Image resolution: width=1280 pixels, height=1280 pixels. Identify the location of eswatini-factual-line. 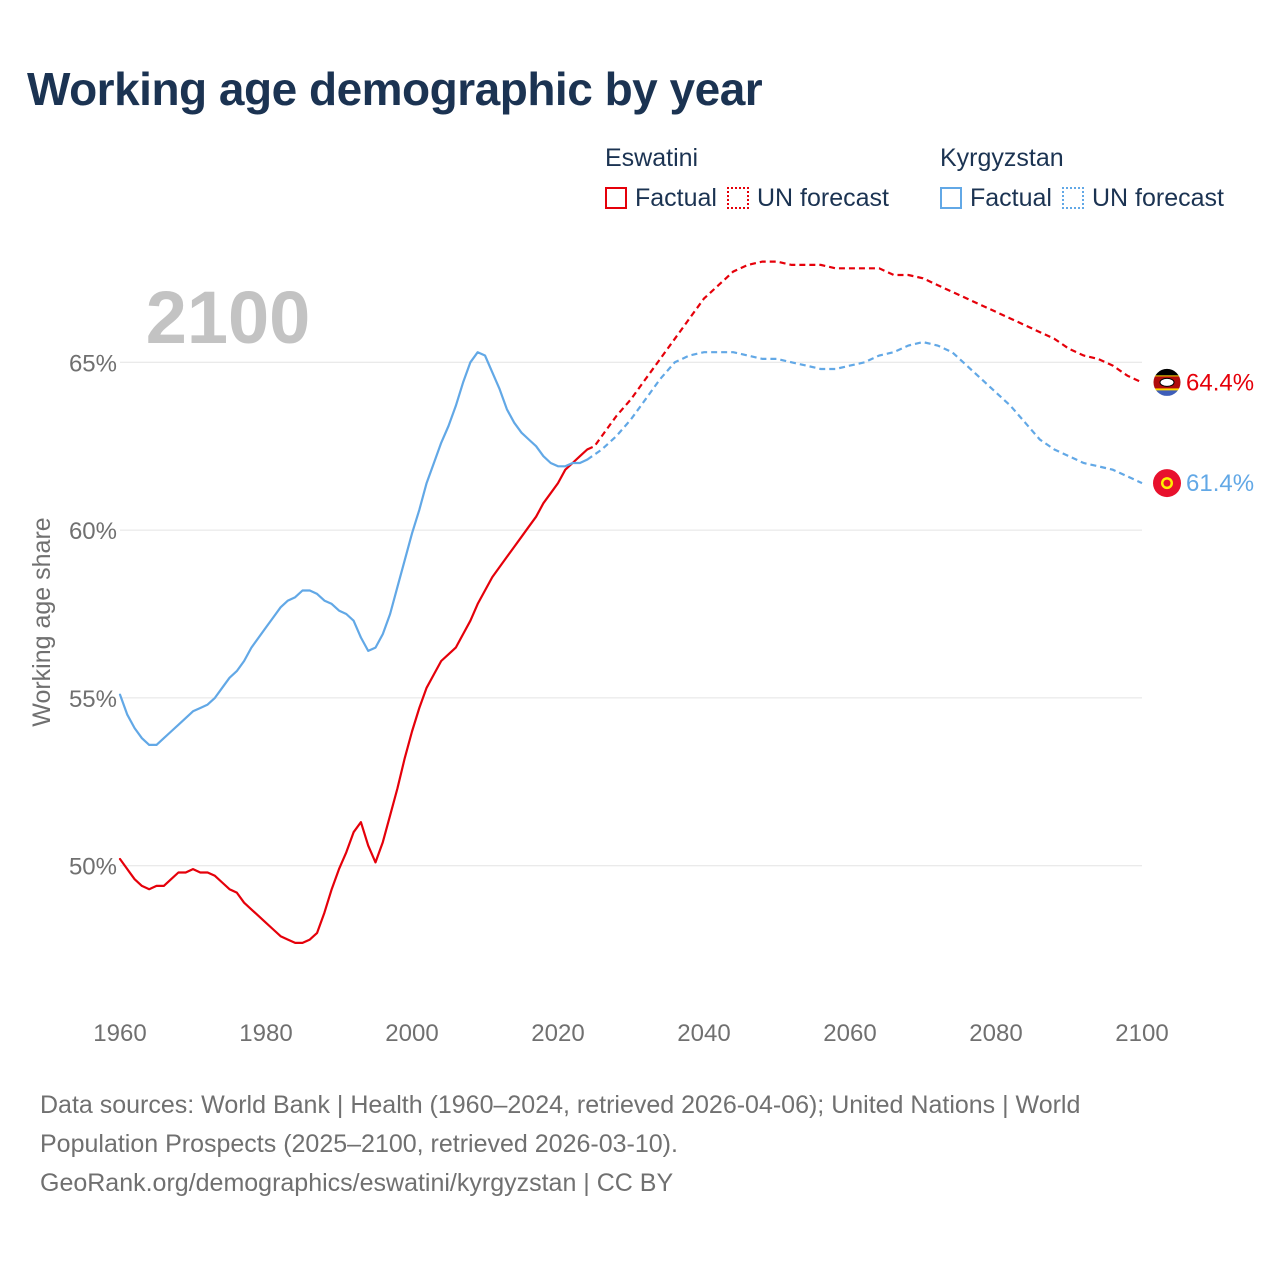
(353, 696).